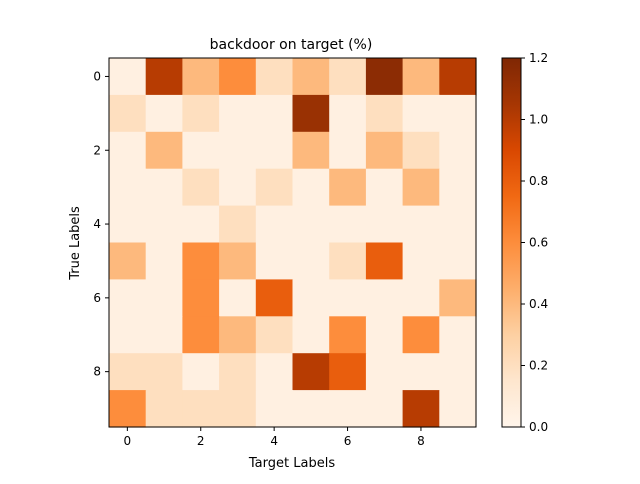 The image size is (640, 484). I want to click on heatmap-cell-r9-c9, so click(458, 409).